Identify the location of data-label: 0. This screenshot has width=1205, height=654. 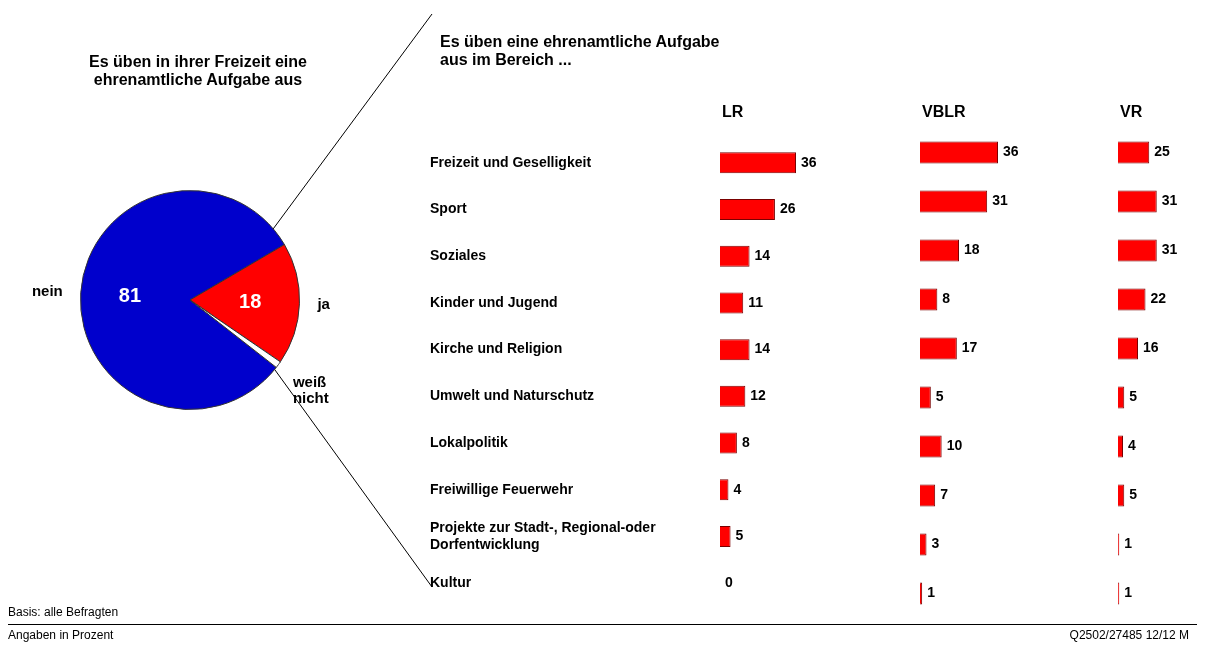
(729, 582).